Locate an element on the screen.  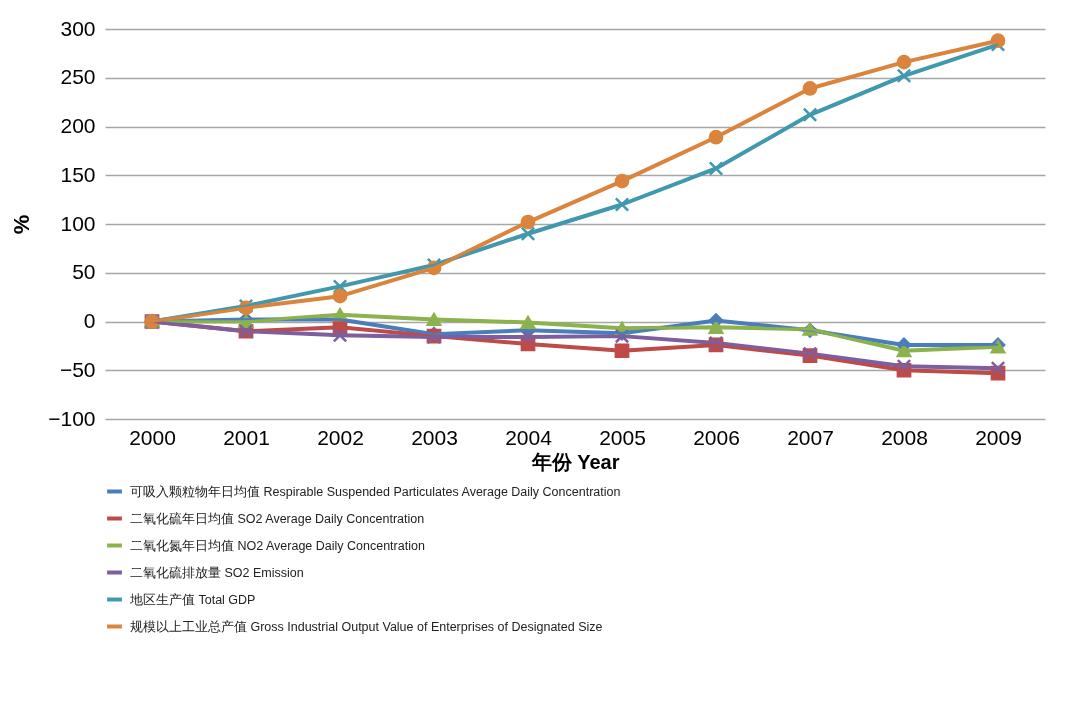
y-axis-title: % is located at coordinates (22, 224).